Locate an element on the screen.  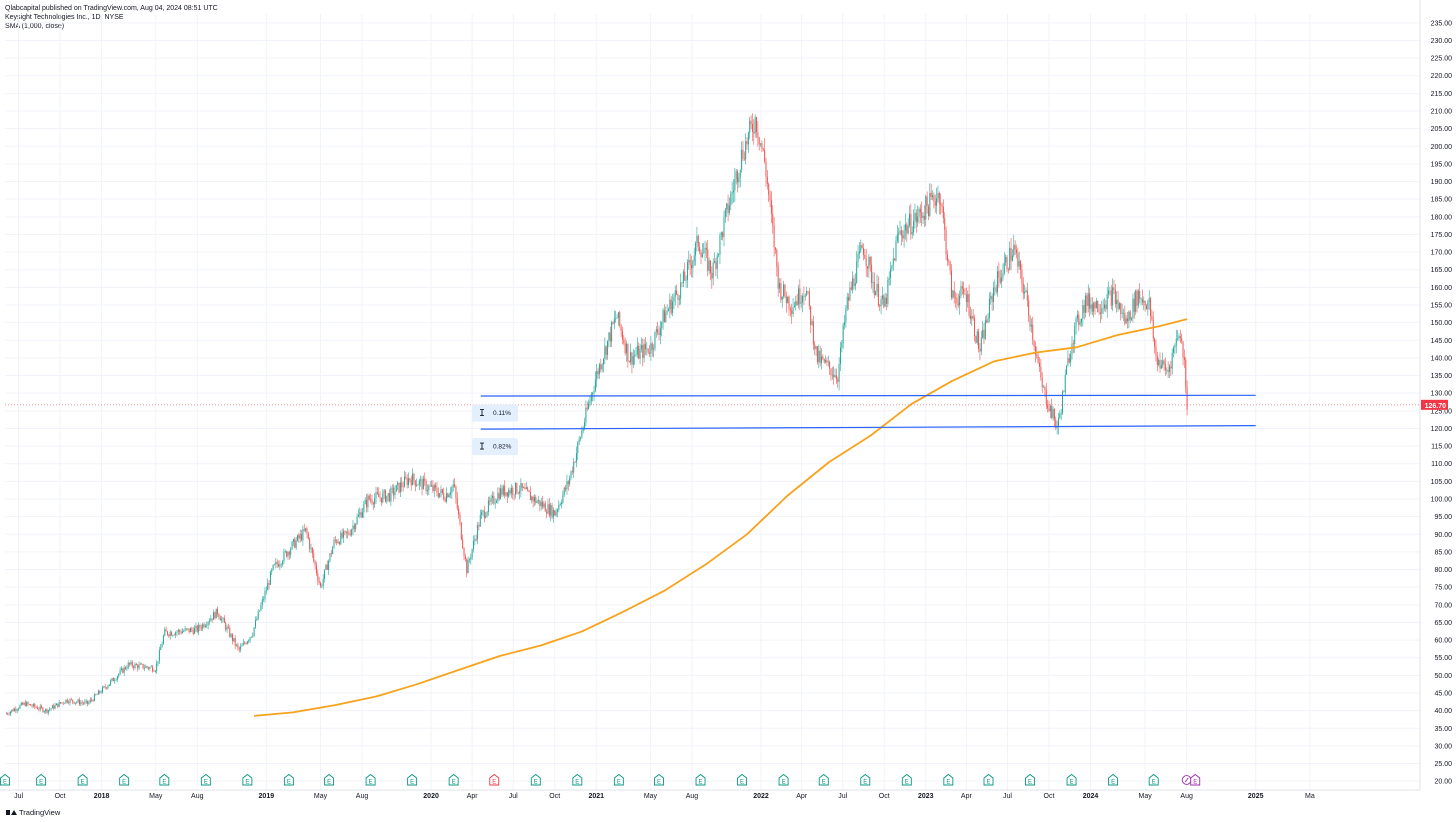
measure-labels: 0.11% 0.82% is located at coordinates (495, 430).